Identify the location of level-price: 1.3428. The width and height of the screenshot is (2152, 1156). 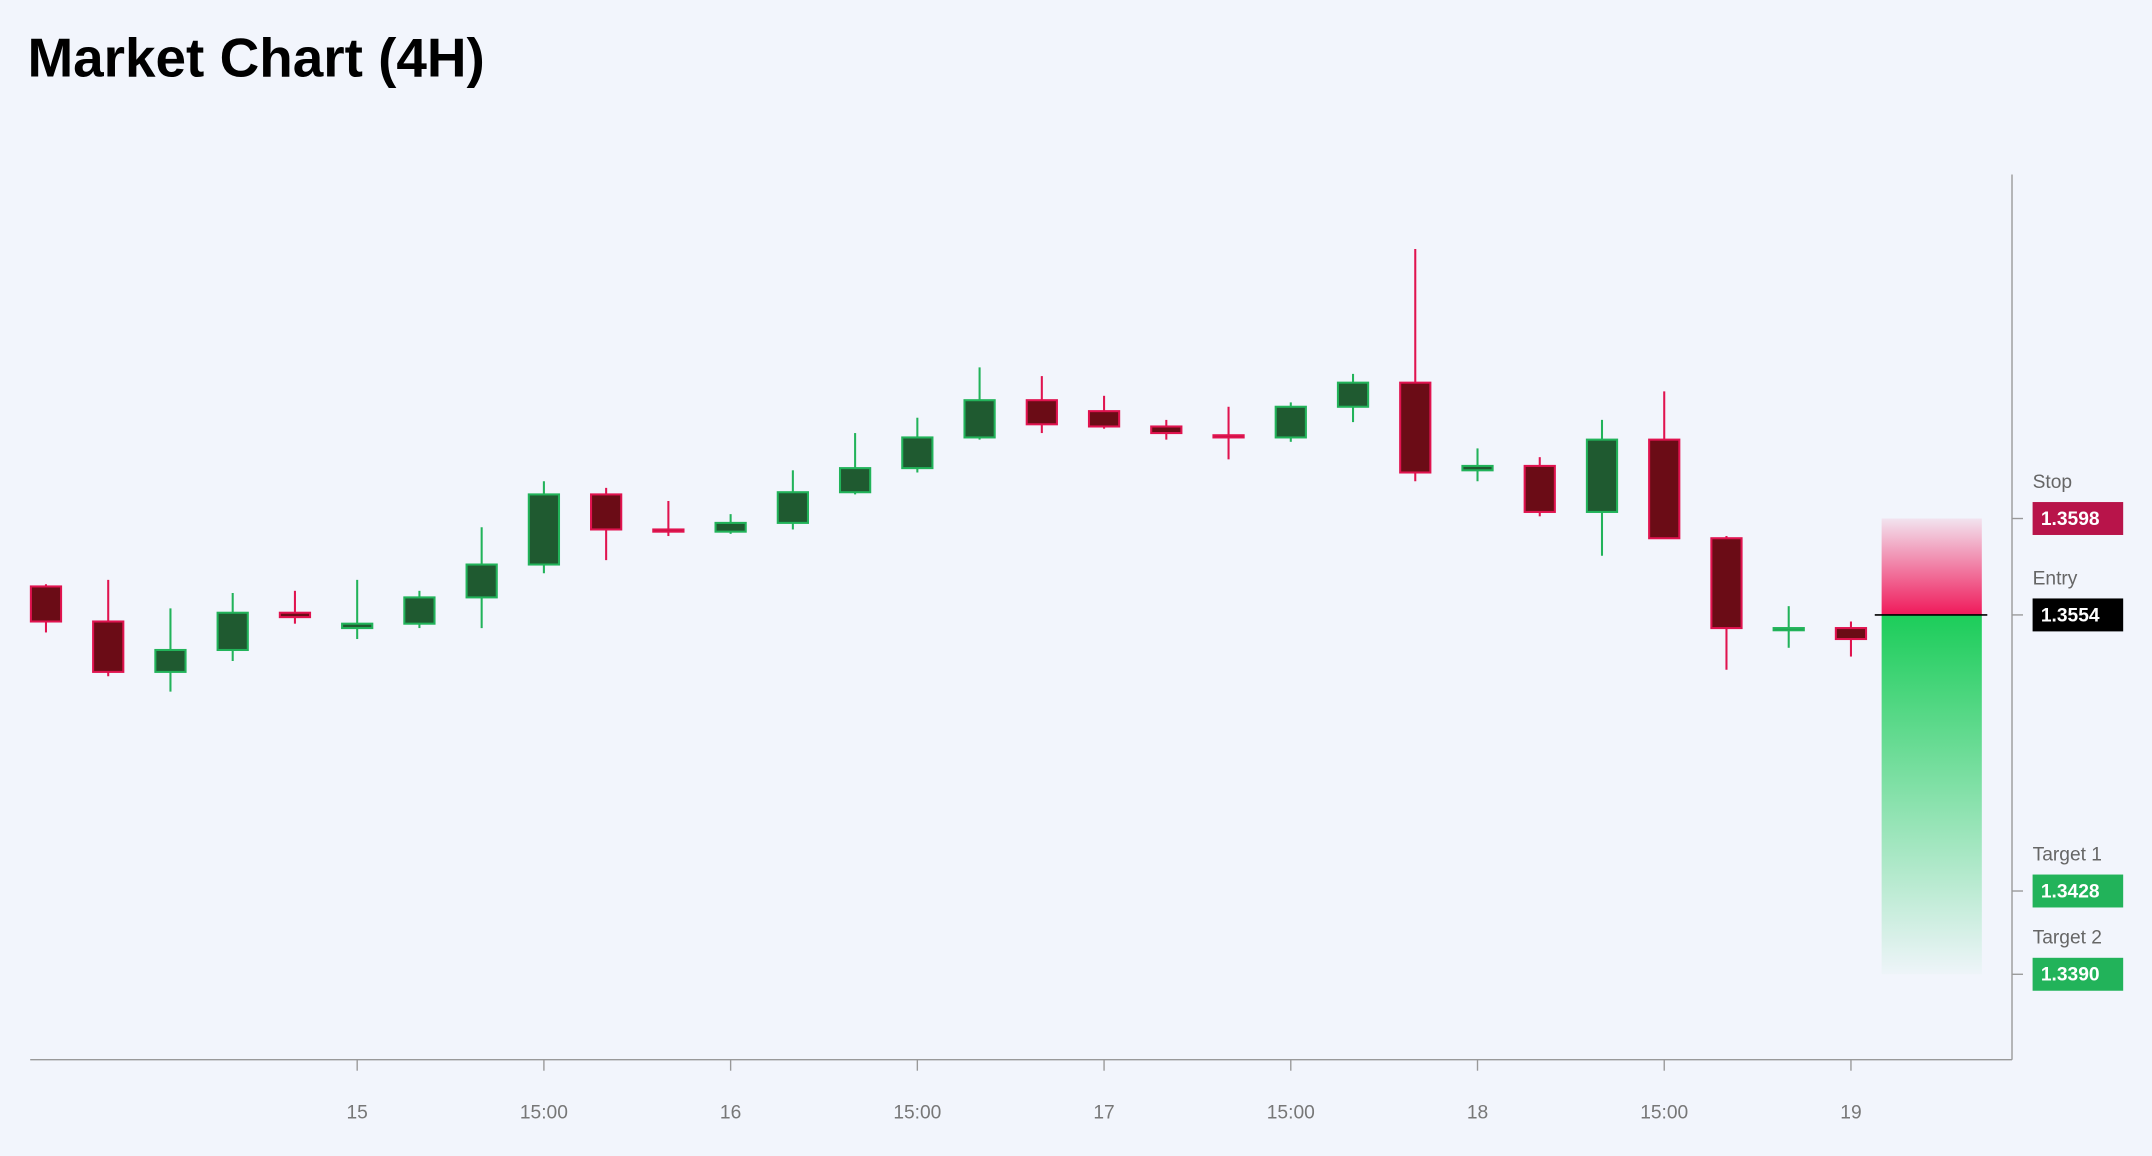
(2070, 891).